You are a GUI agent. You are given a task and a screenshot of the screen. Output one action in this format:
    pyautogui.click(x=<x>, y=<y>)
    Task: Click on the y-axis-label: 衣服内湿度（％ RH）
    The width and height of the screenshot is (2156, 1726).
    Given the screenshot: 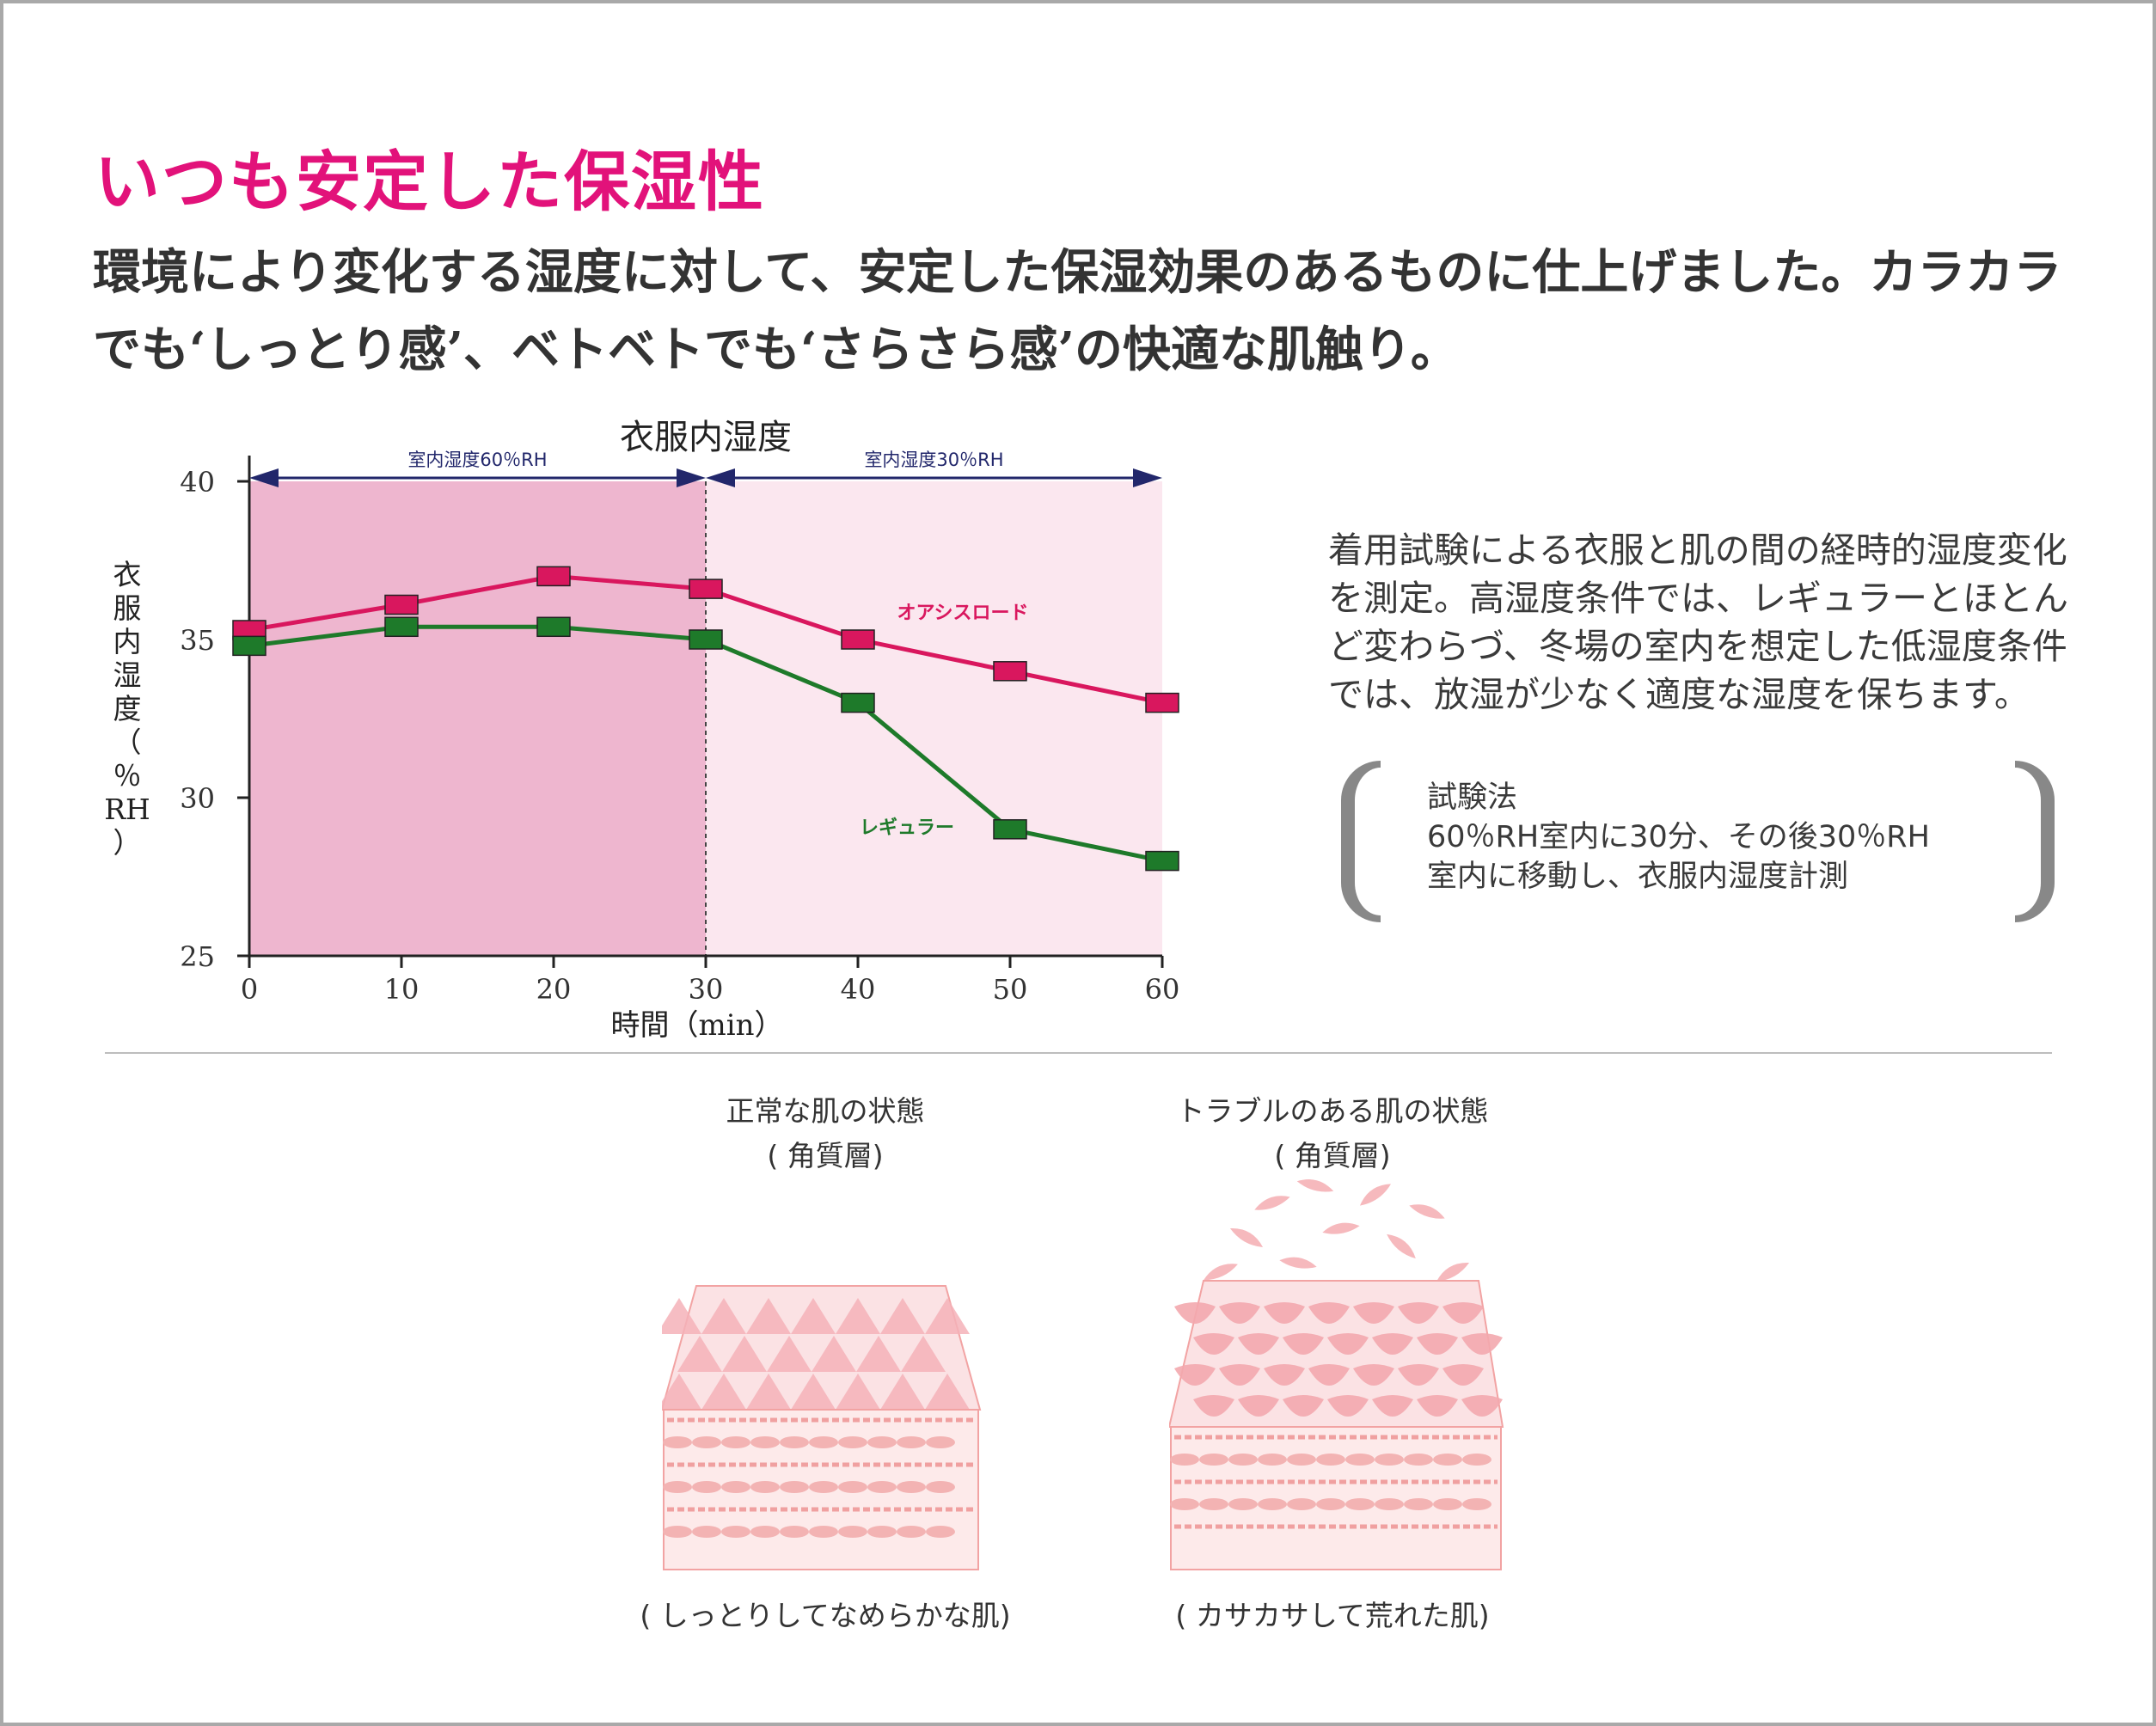 What is the action you would take?
    pyautogui.click(x=127, y=709)
    